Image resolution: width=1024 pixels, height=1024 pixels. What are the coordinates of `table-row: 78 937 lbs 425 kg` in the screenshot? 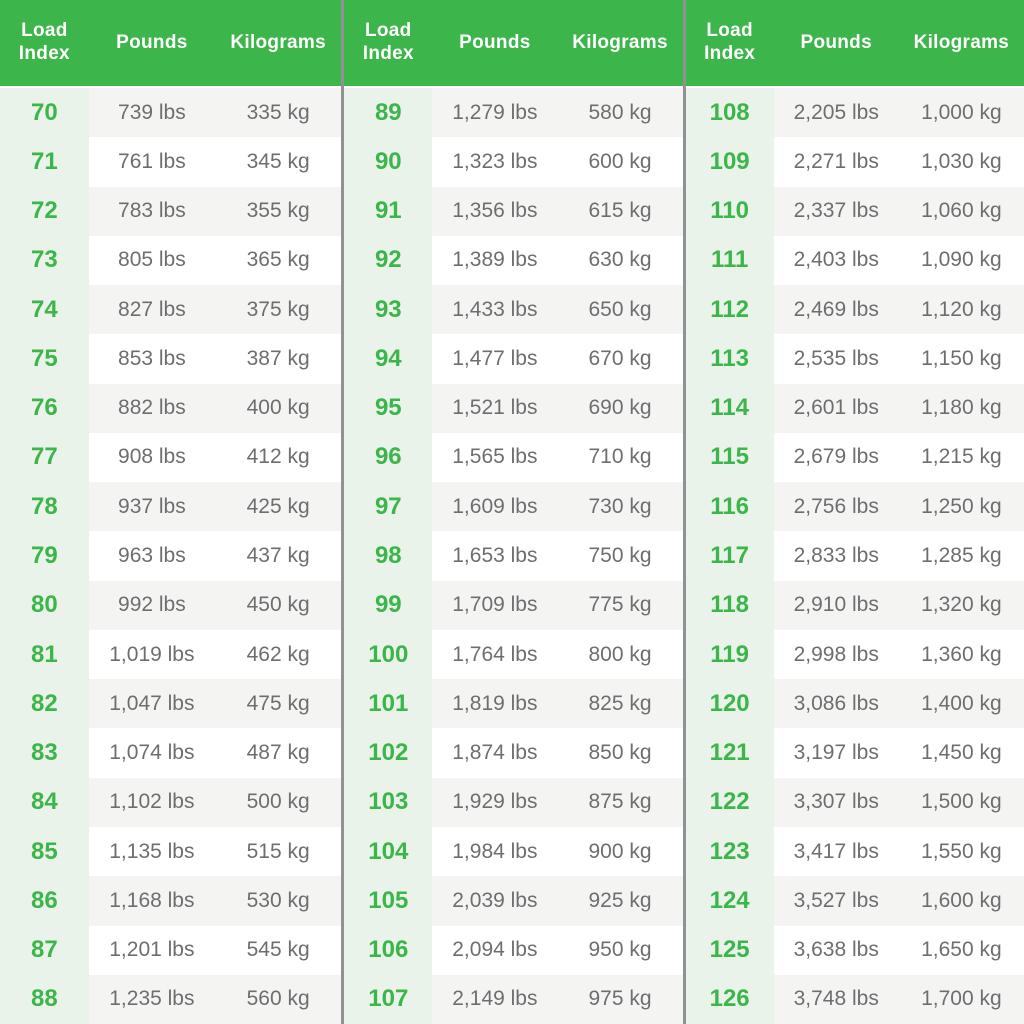 It's located at (171, 507).